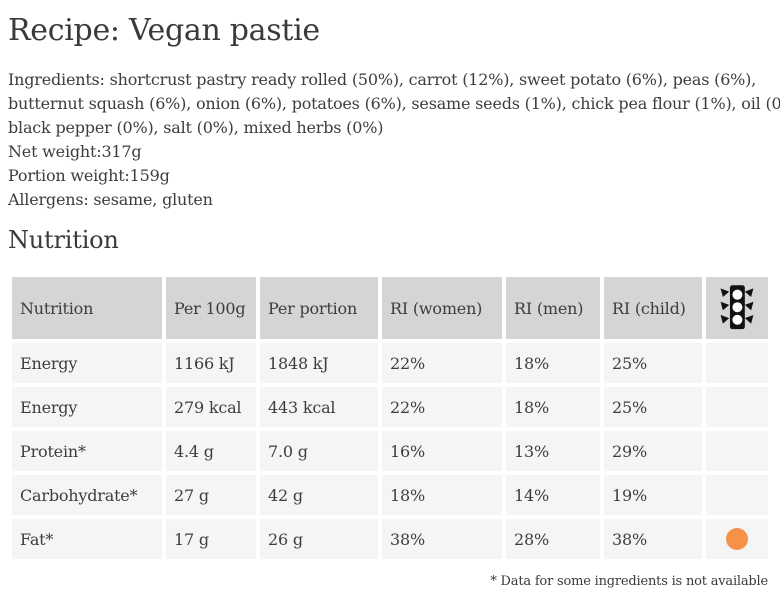 This screenshot has height=607, width=780. Describe the element at coordinates (149, 175) in the screenshot. I see `portion-weight-value: 159g` at that location.